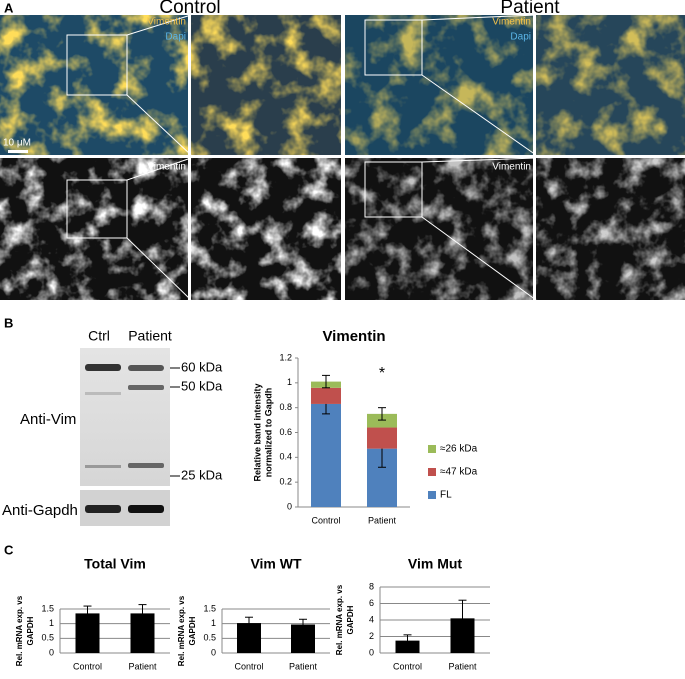 The width and height of the screenshot is (685, 679). I want to click on chart-title: Total Vim, so click(115, 564).